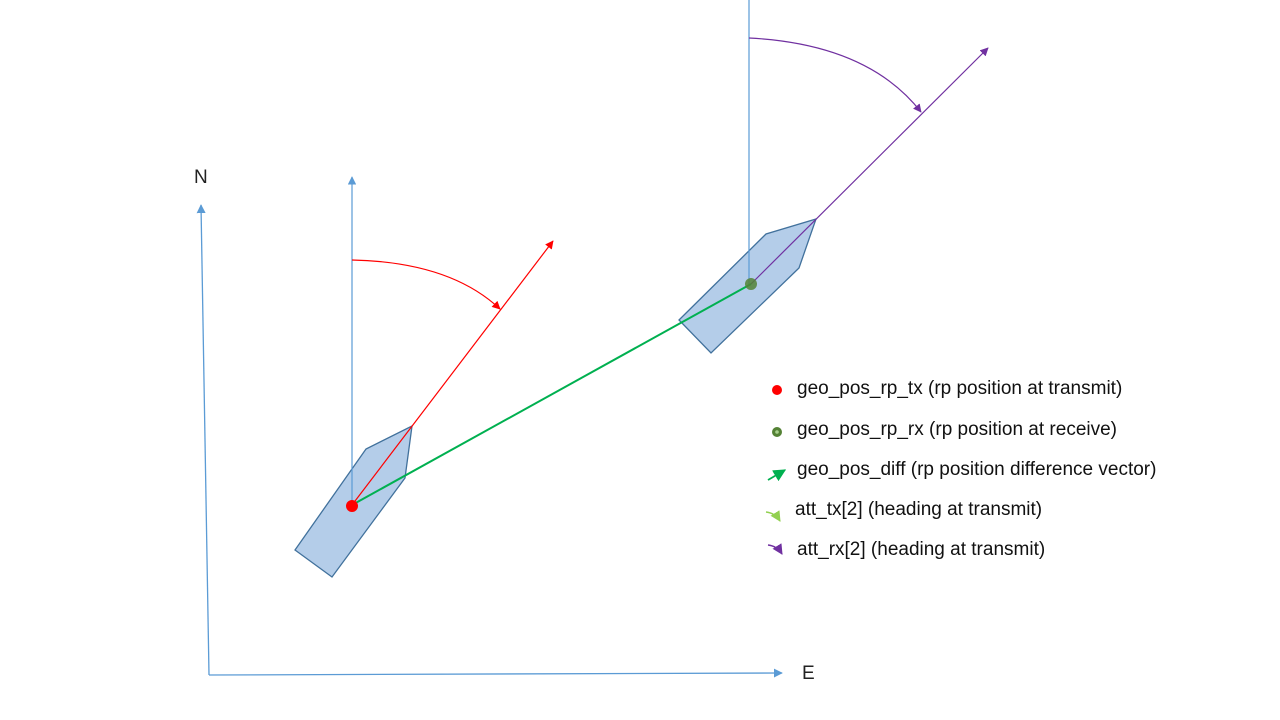 This screenshot has width=1280, height=720. I want to click on heading-angle-arc-tx, so click(426, 284).